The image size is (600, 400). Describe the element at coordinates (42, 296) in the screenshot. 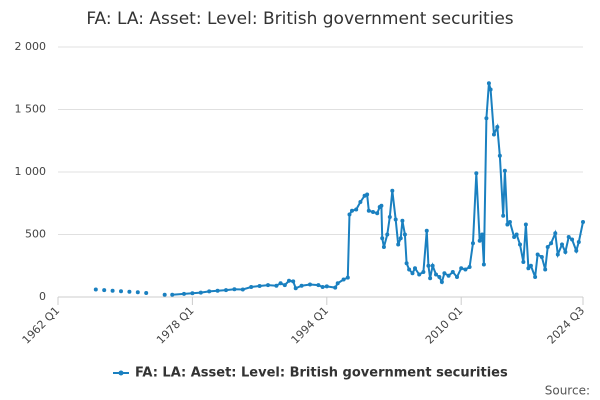

I see `y-tick-label: 0` at that location.